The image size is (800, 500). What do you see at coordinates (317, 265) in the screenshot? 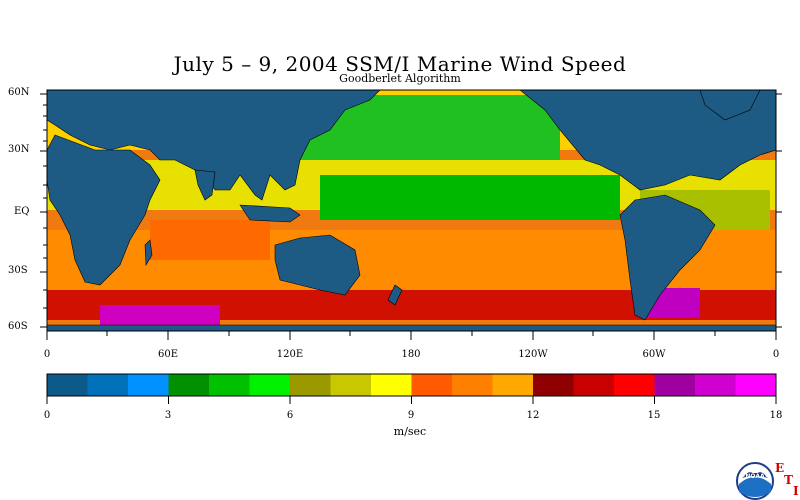
I see `land-australia` at bounding box center [317, 265].